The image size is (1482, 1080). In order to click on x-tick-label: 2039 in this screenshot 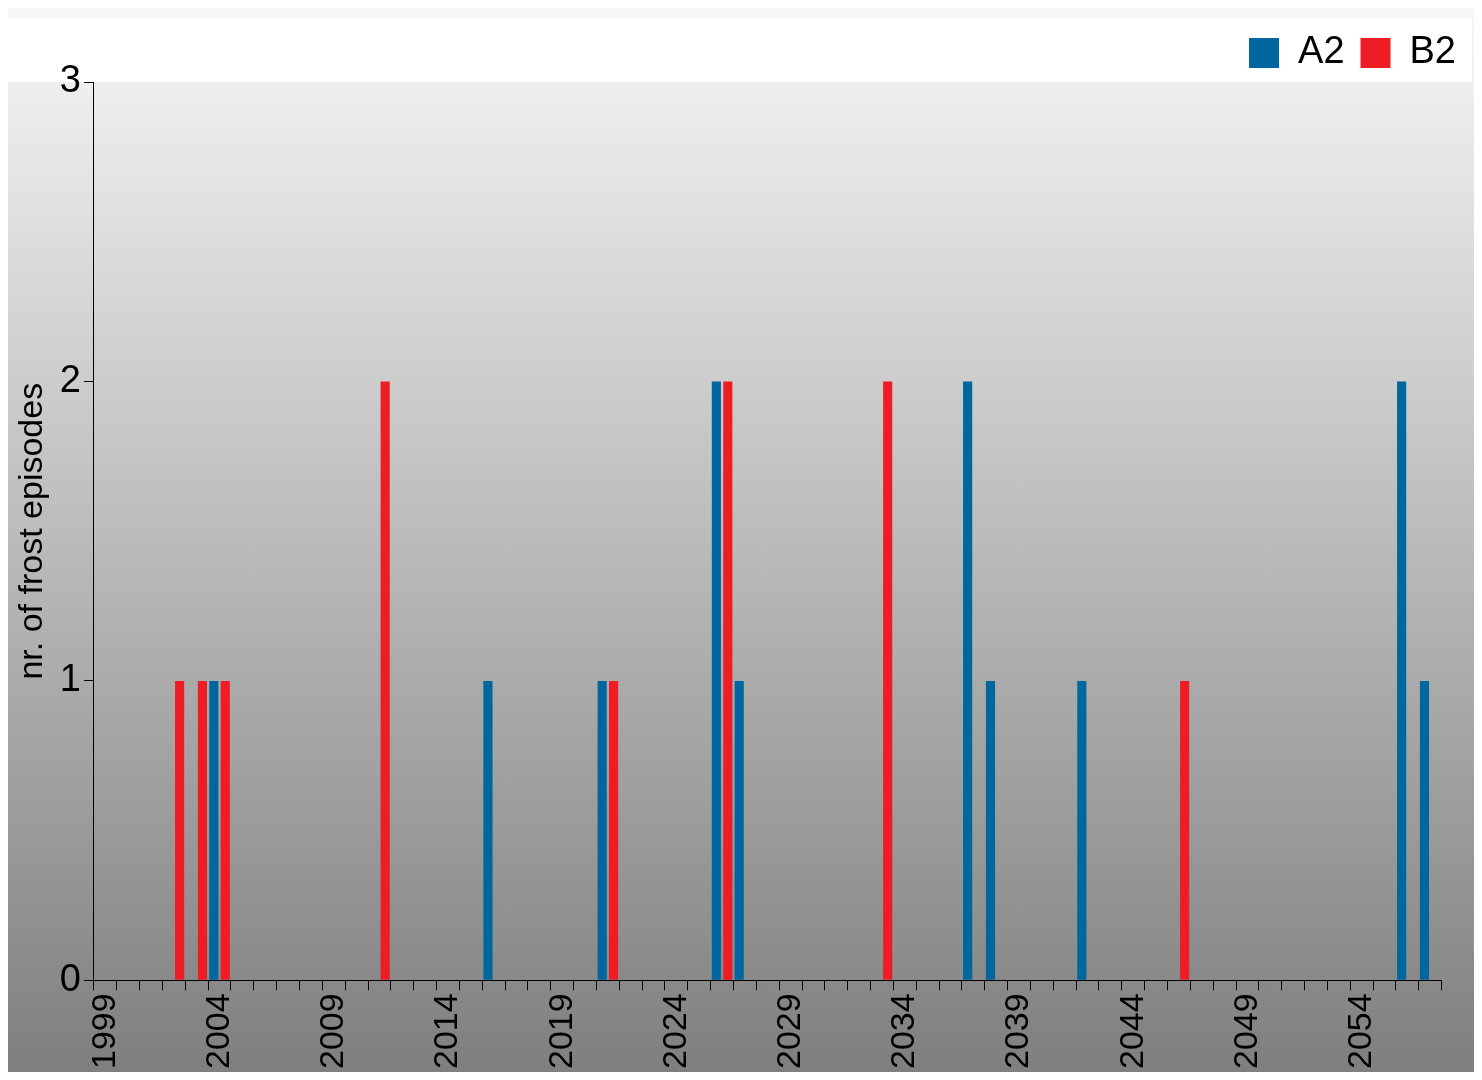, I will do `click(1016, 1031)`.